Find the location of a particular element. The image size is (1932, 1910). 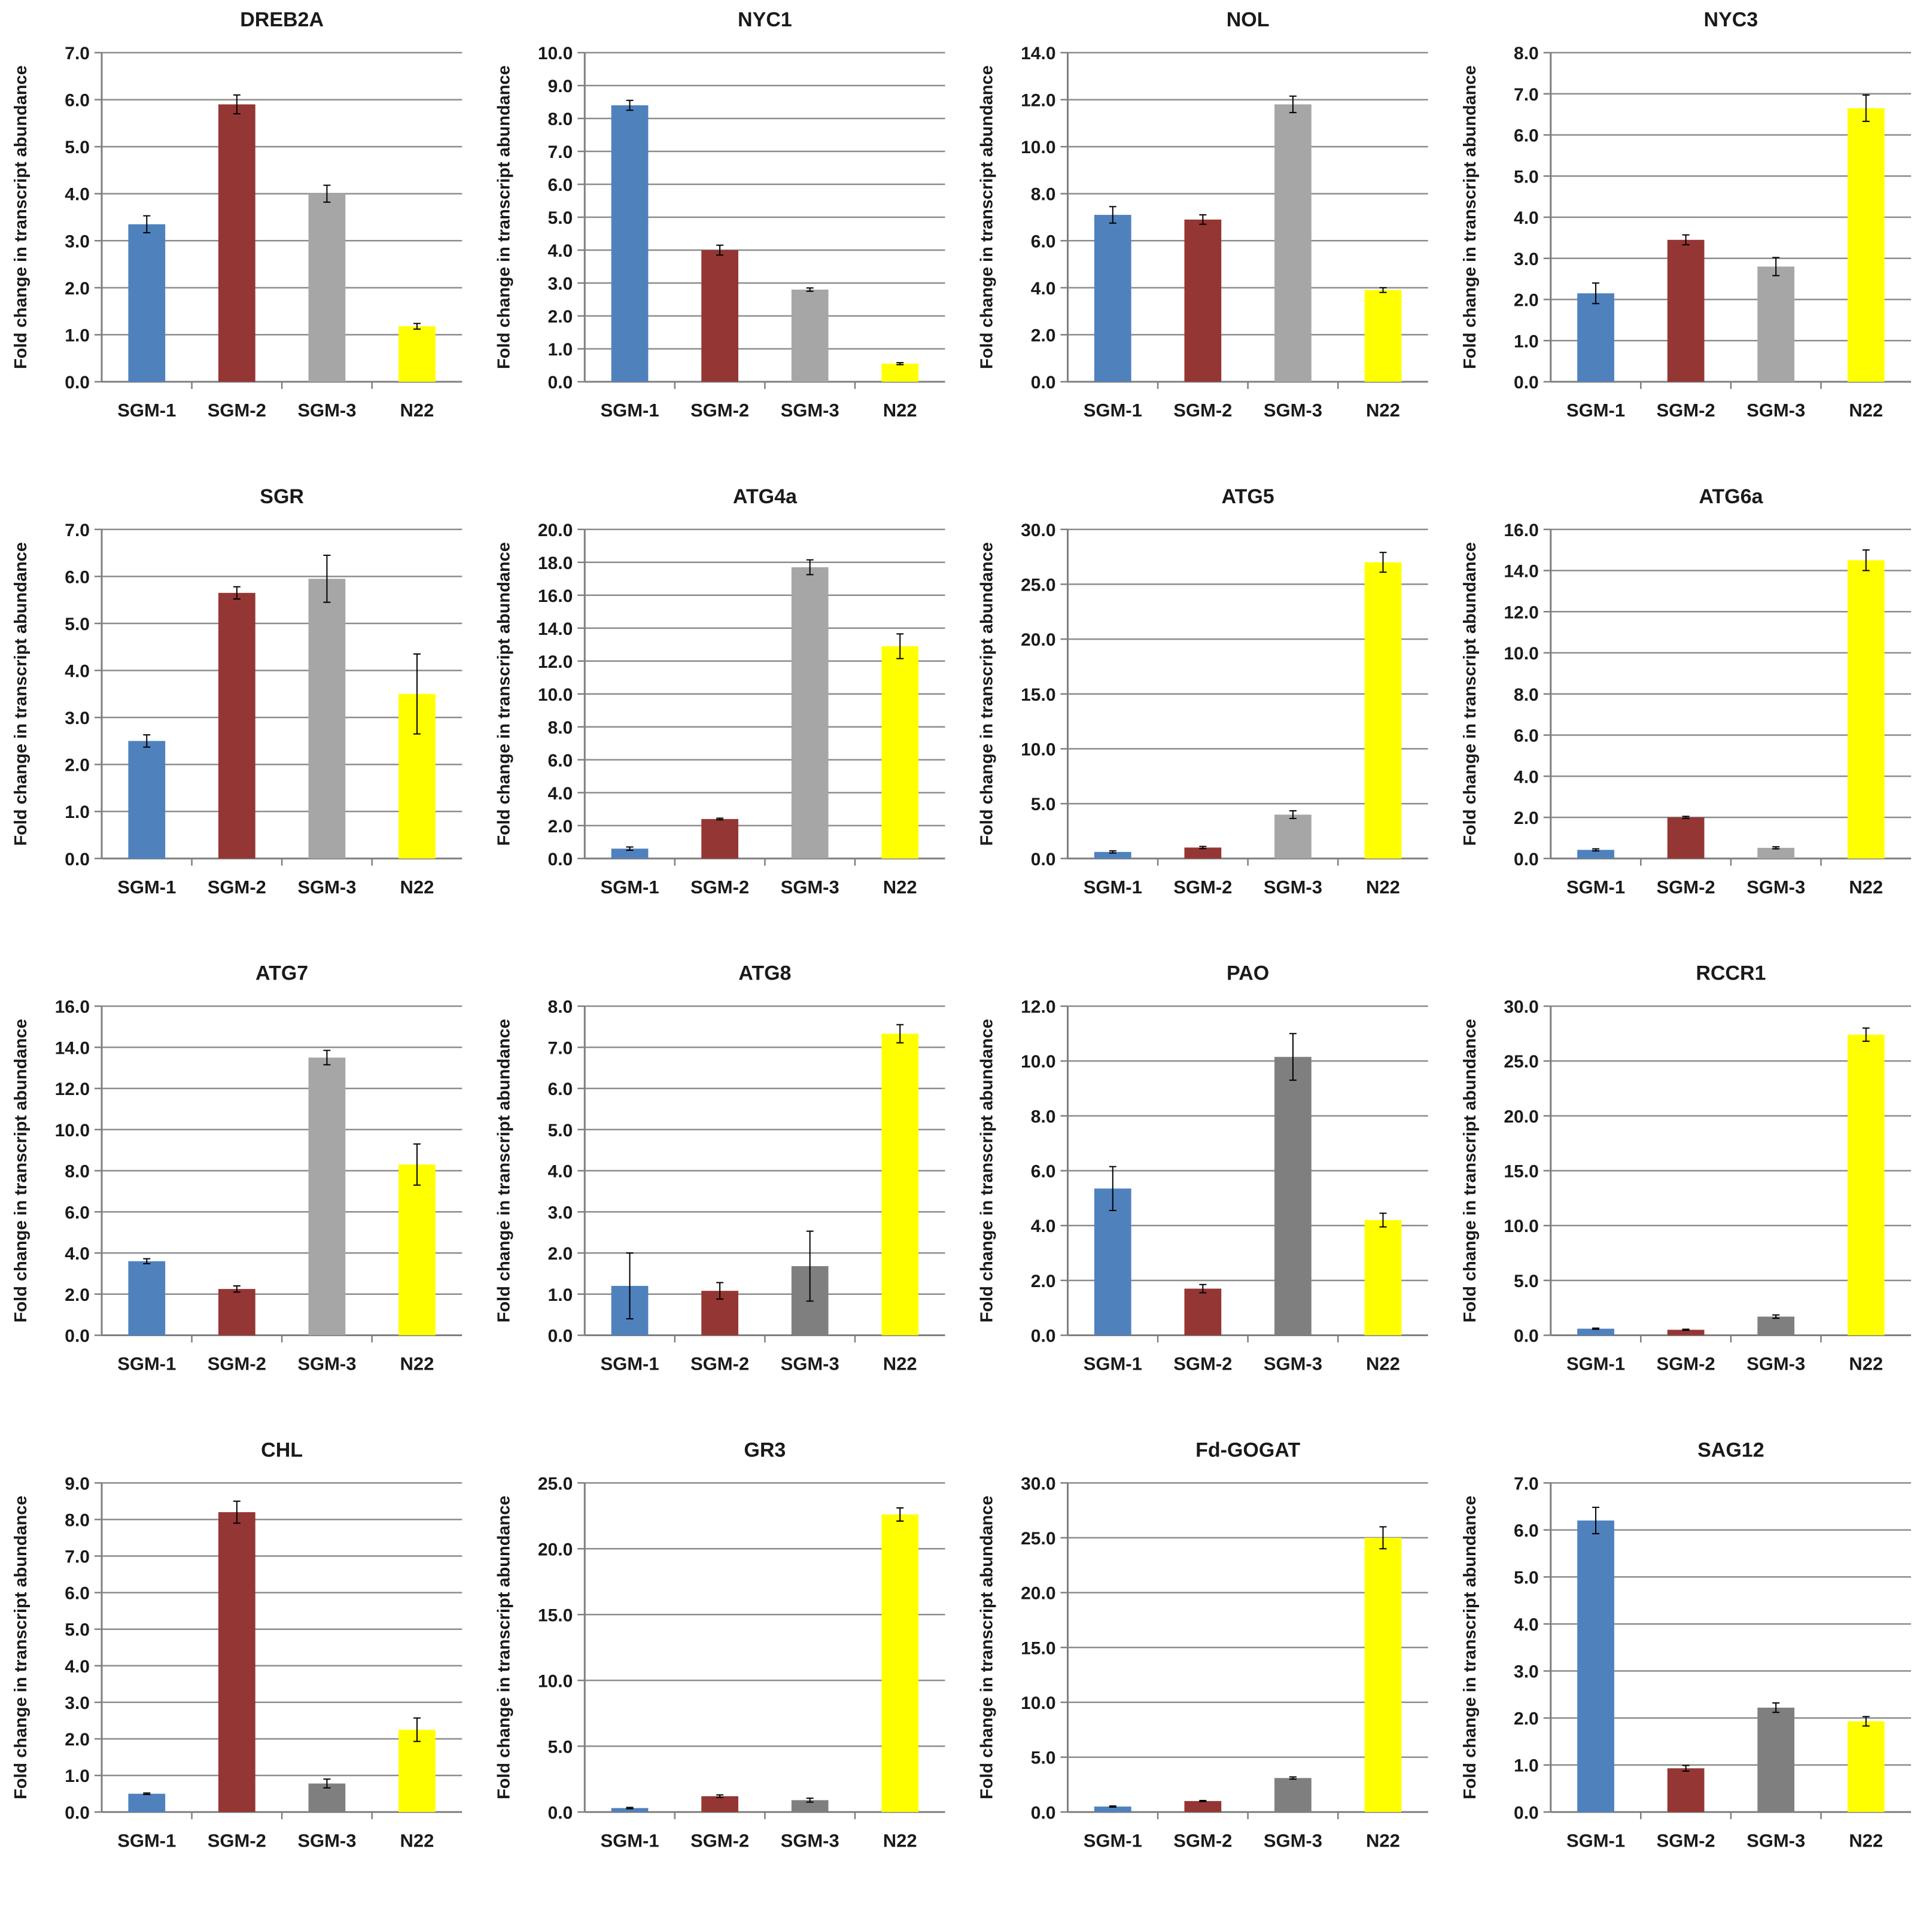

chart-title: GR3 is located at coordinates (765, 1449).